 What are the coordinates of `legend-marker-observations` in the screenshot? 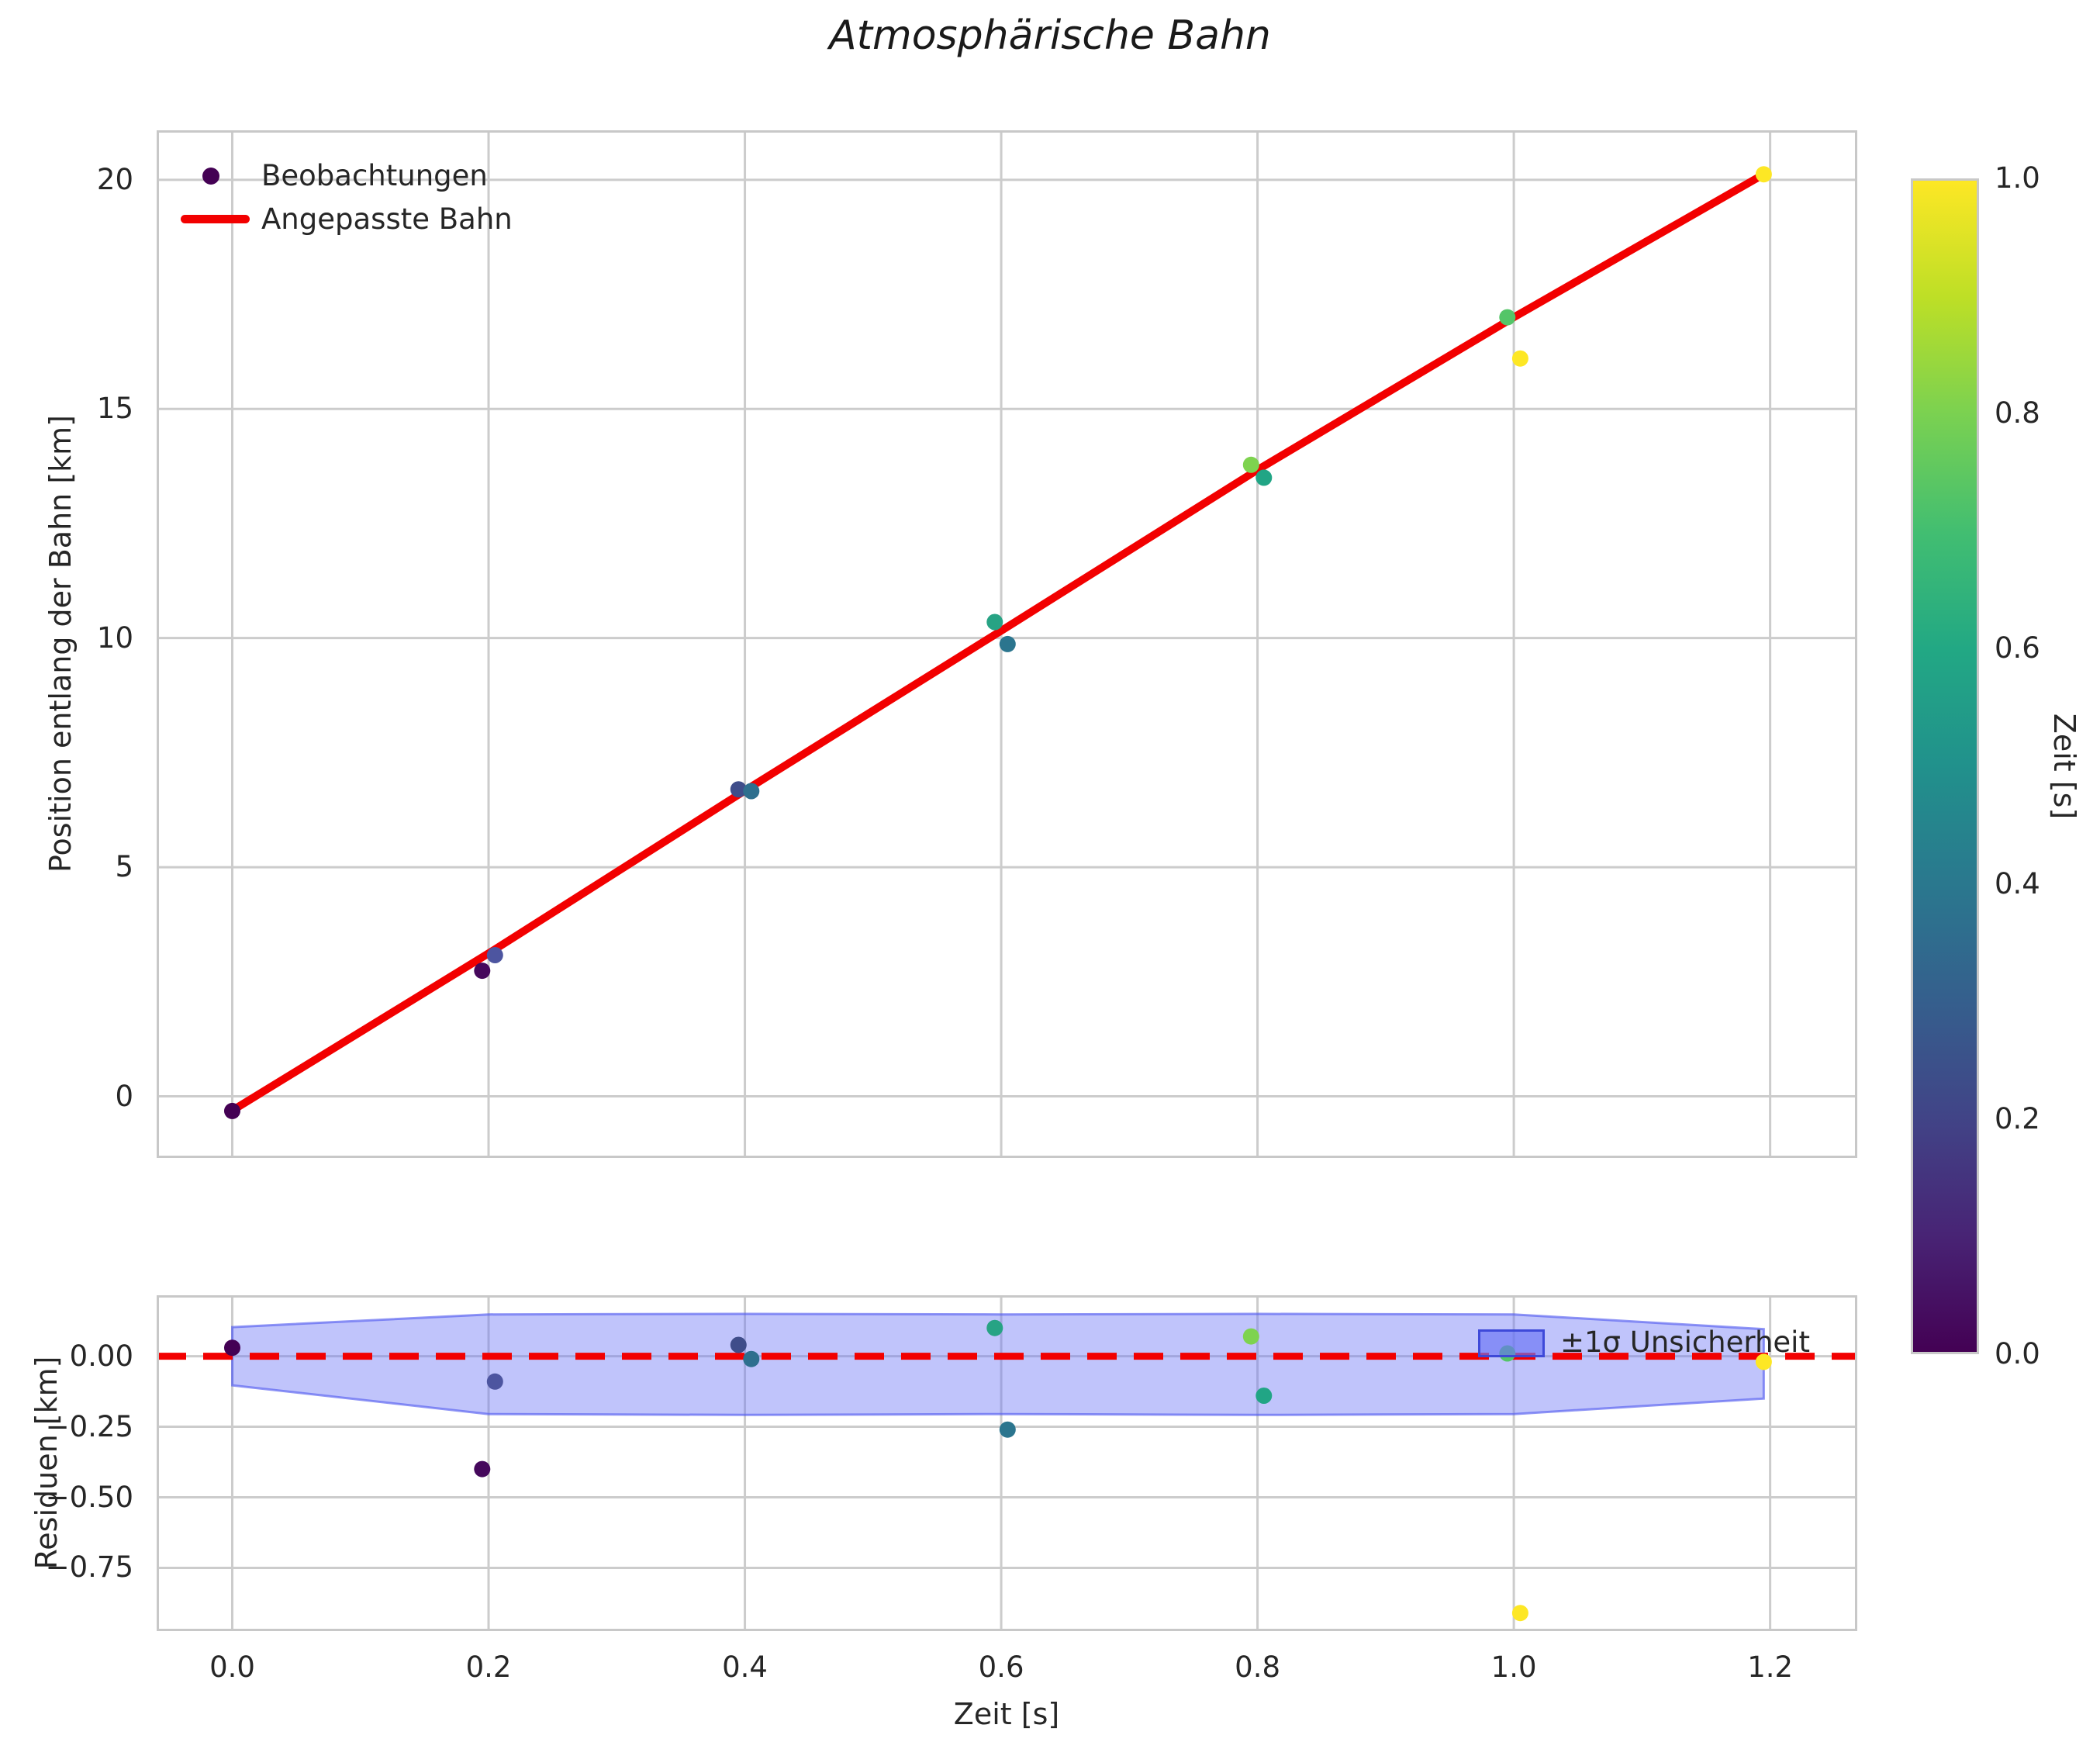 It's located at (210, 176).